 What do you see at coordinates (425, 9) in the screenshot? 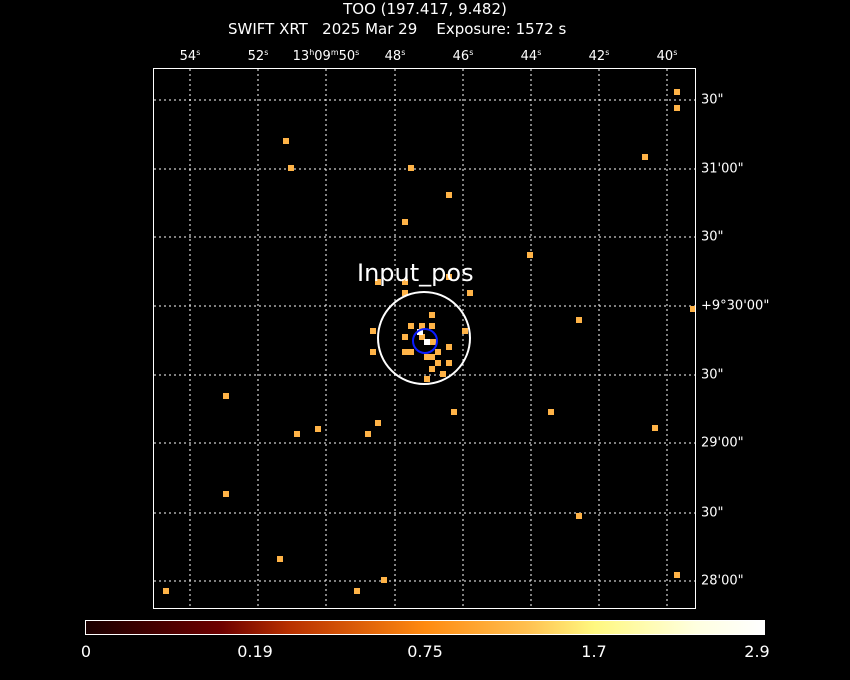
I see `image-title: TOO (197.417, 9.482)` at bounding box center [425, 9].